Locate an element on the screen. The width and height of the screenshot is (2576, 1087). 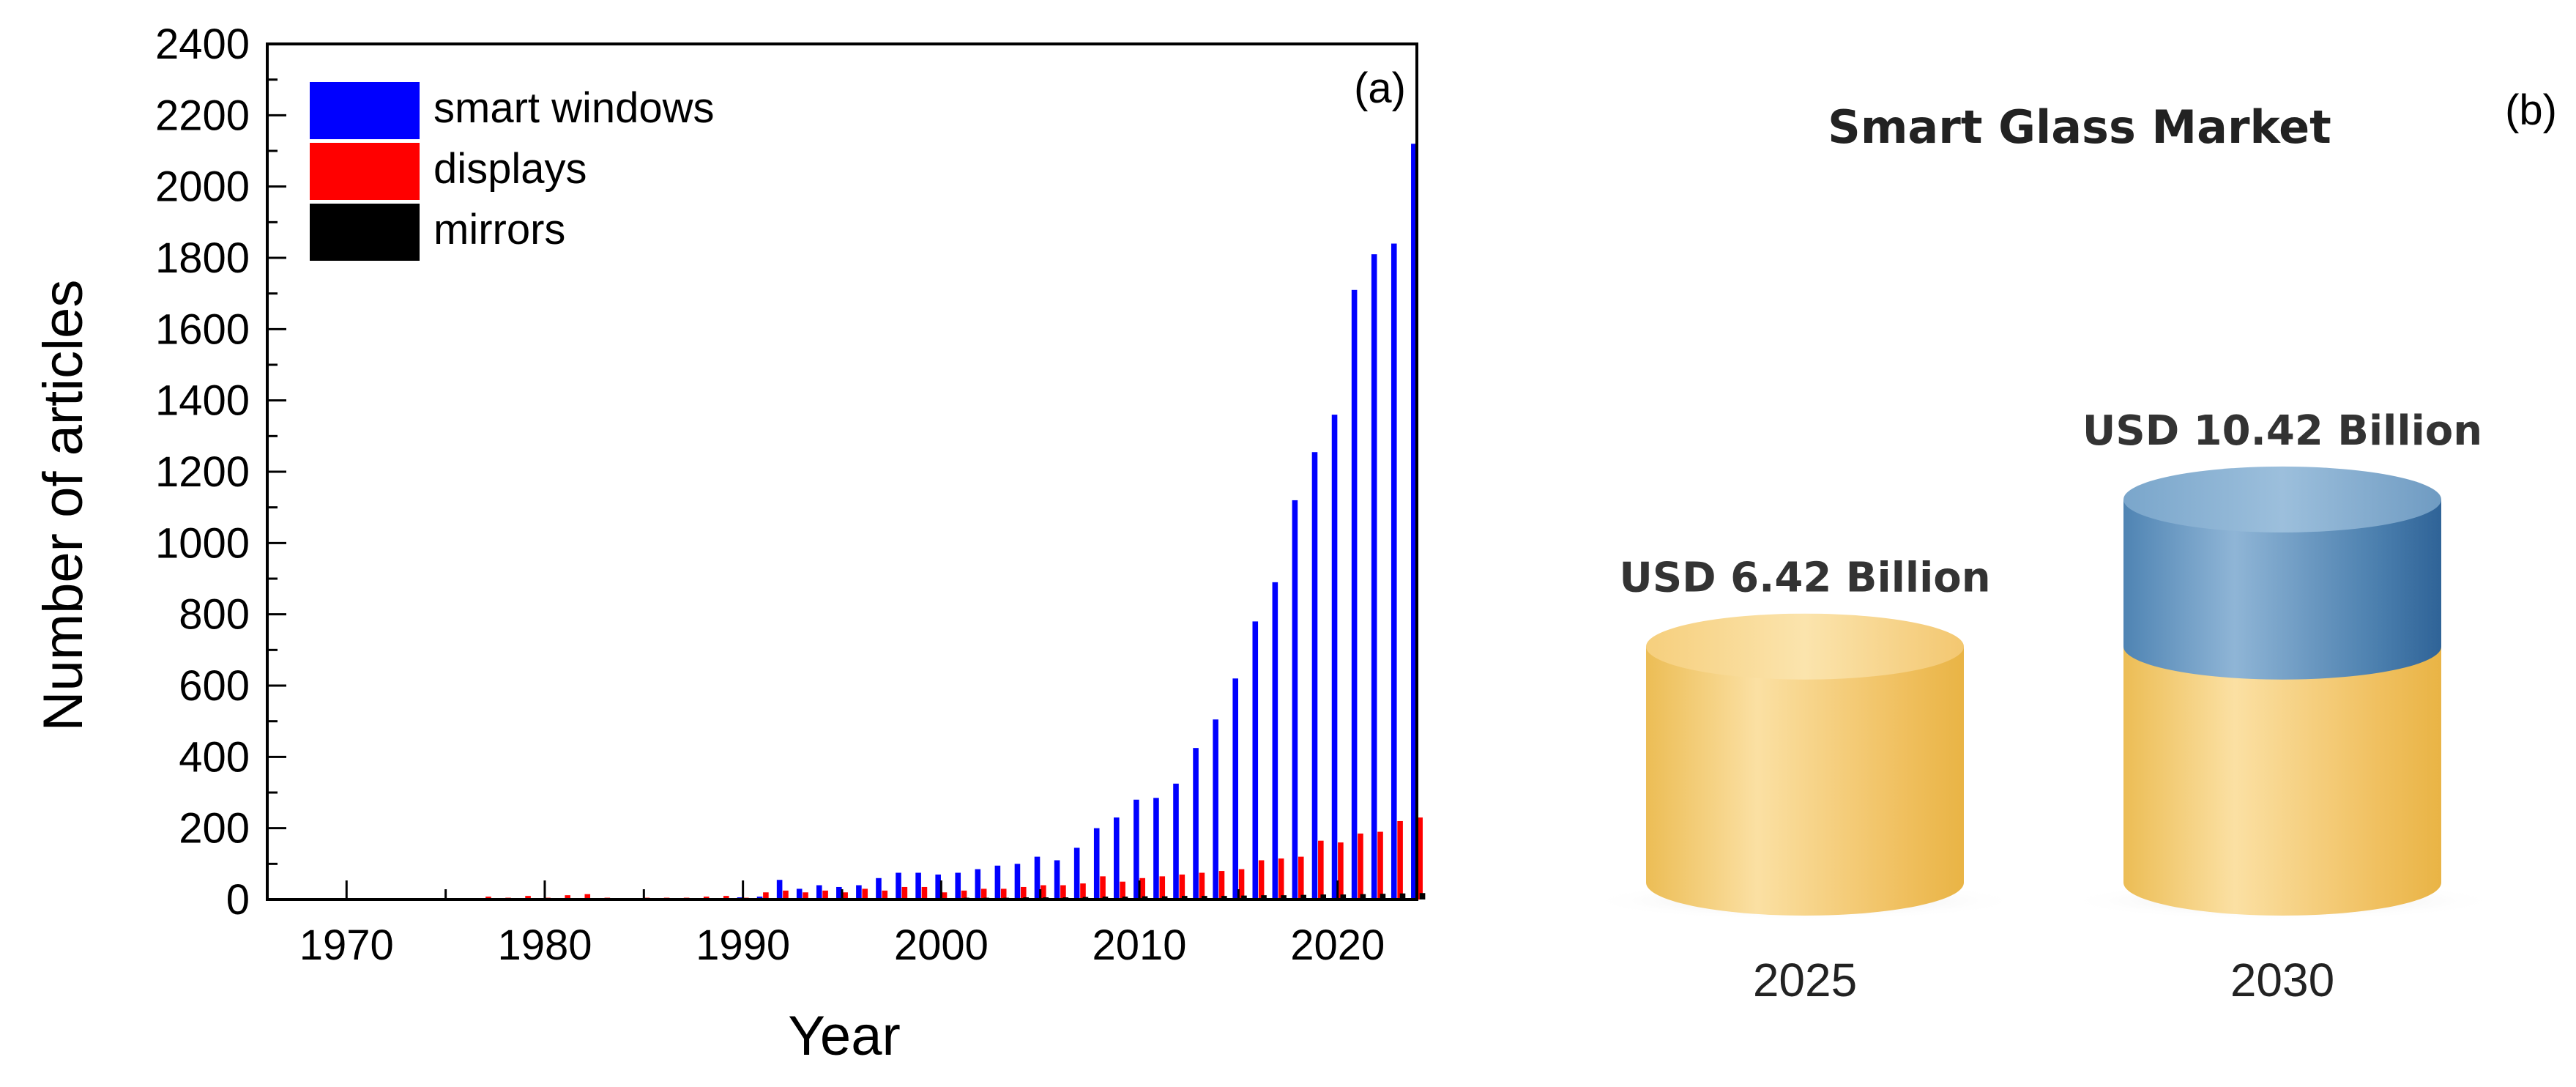
legend-label: mirrors is located at coordinates (499, 229).